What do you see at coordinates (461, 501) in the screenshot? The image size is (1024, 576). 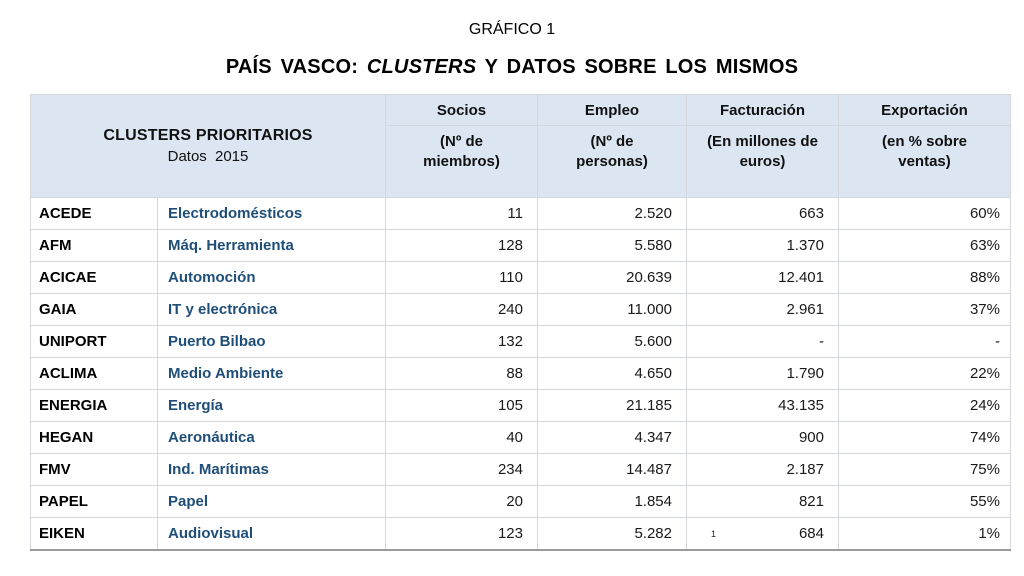 I see `socios-value: 20` at bounding box center [461, 501].